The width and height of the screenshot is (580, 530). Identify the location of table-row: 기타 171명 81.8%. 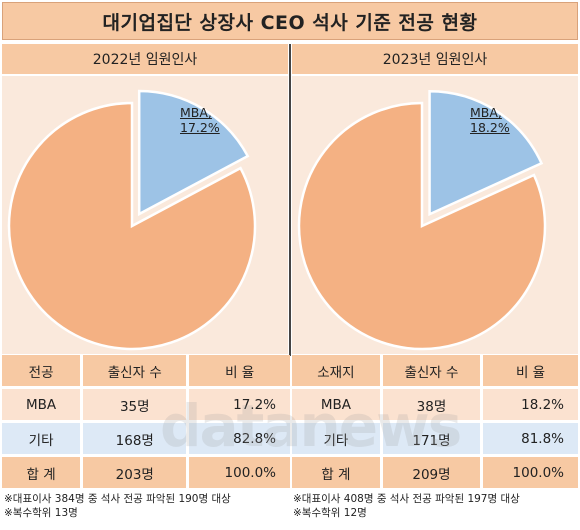
(435, 438).